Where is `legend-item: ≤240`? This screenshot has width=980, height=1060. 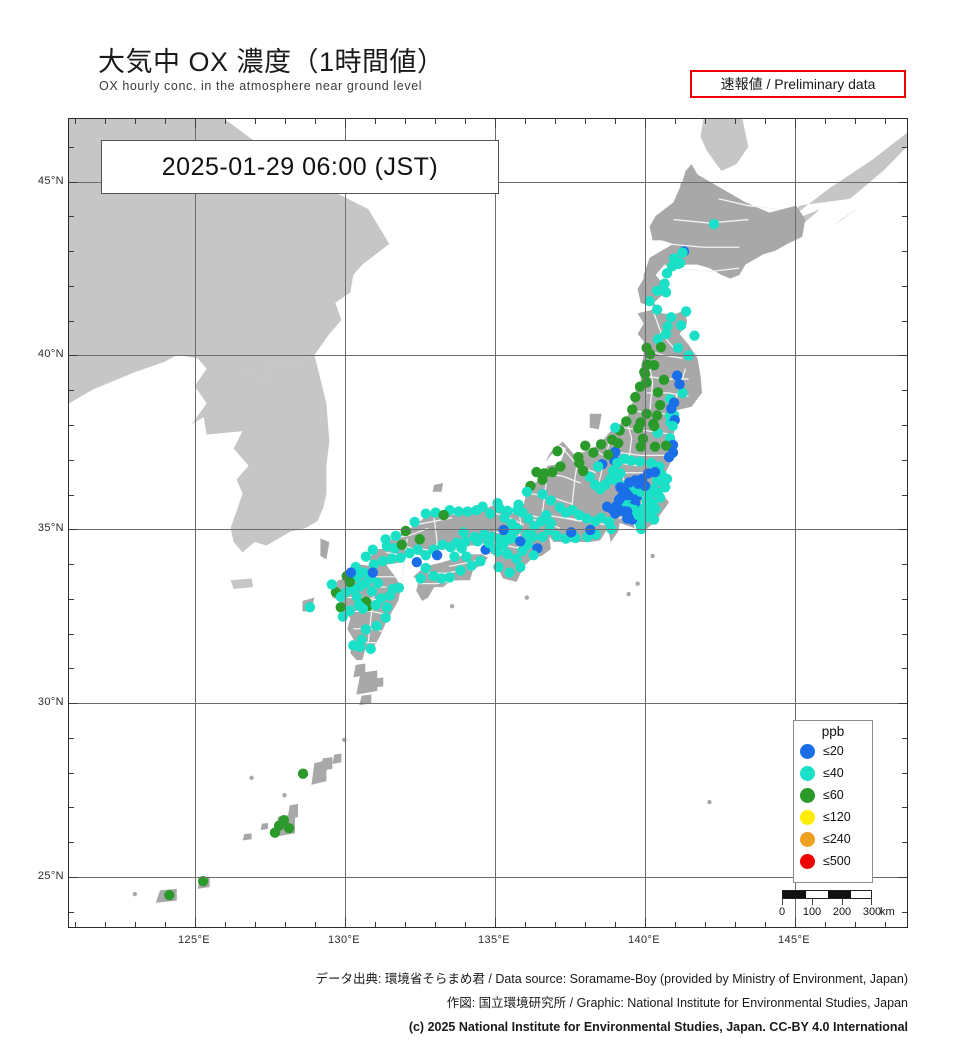
legend-item: ≤240 is located at coordinates (833, 839).